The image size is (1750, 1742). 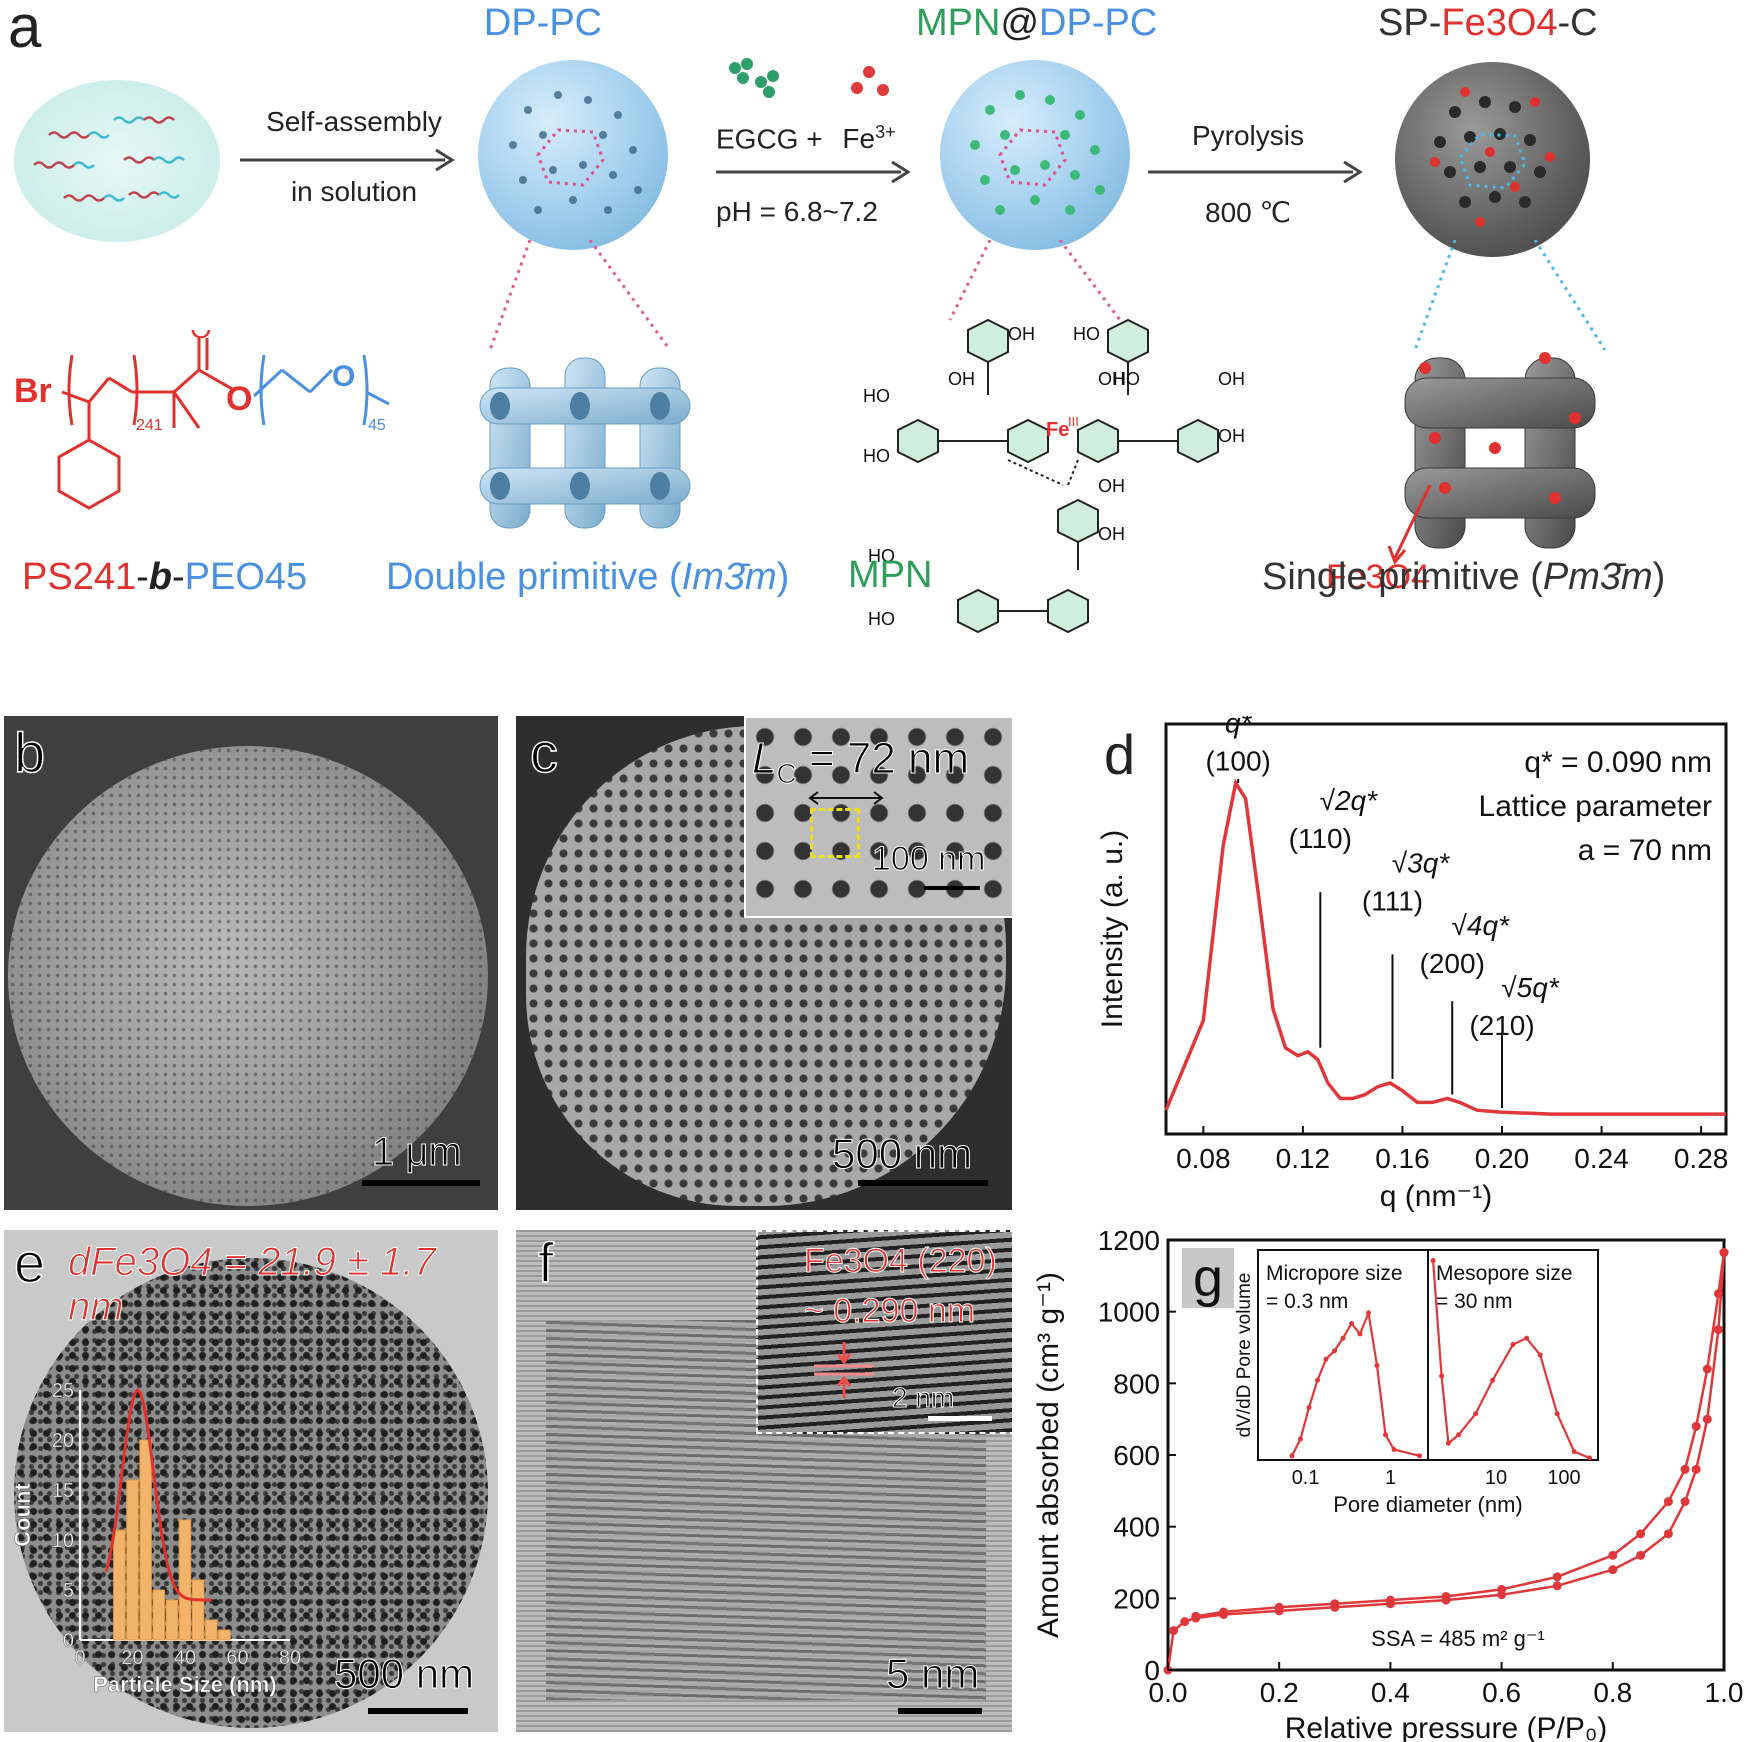 What do you see at coordinates (1152, 1670) in the screenshot?
I see `y-tick-label: 0` at bounding box center [1152, 1670].